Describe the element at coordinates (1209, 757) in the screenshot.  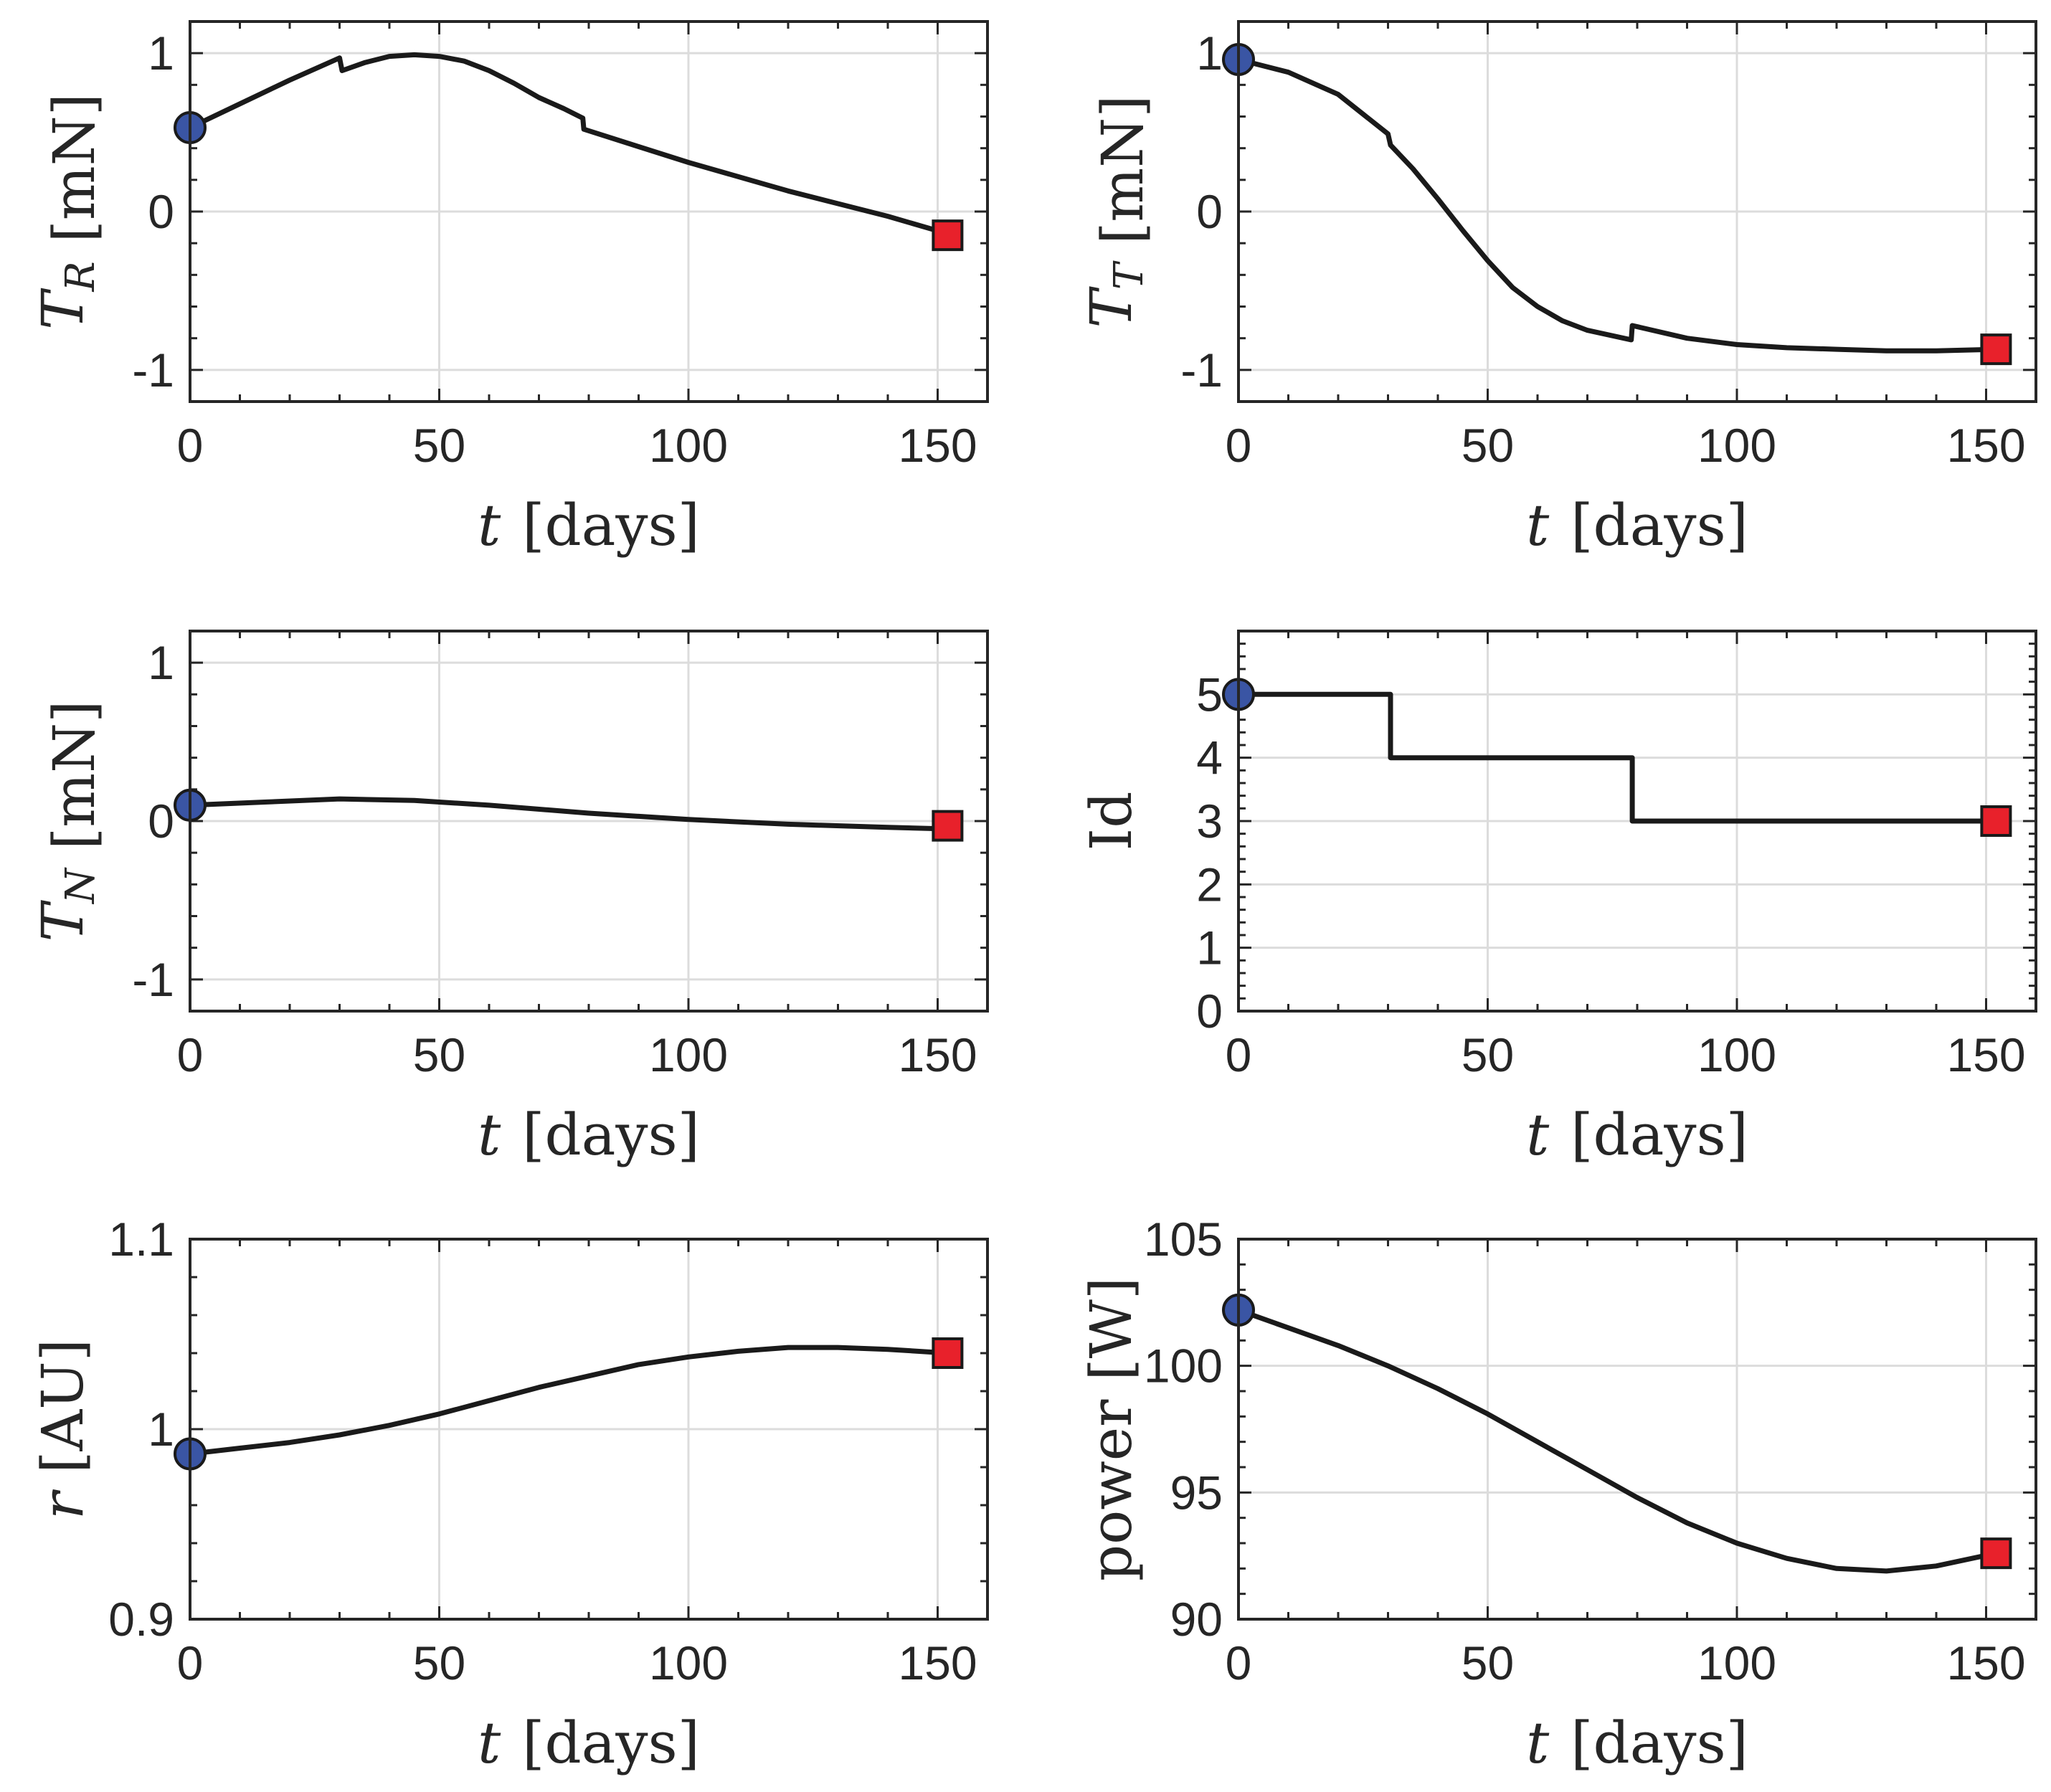
I see `y-tick-label: 4` at that location.